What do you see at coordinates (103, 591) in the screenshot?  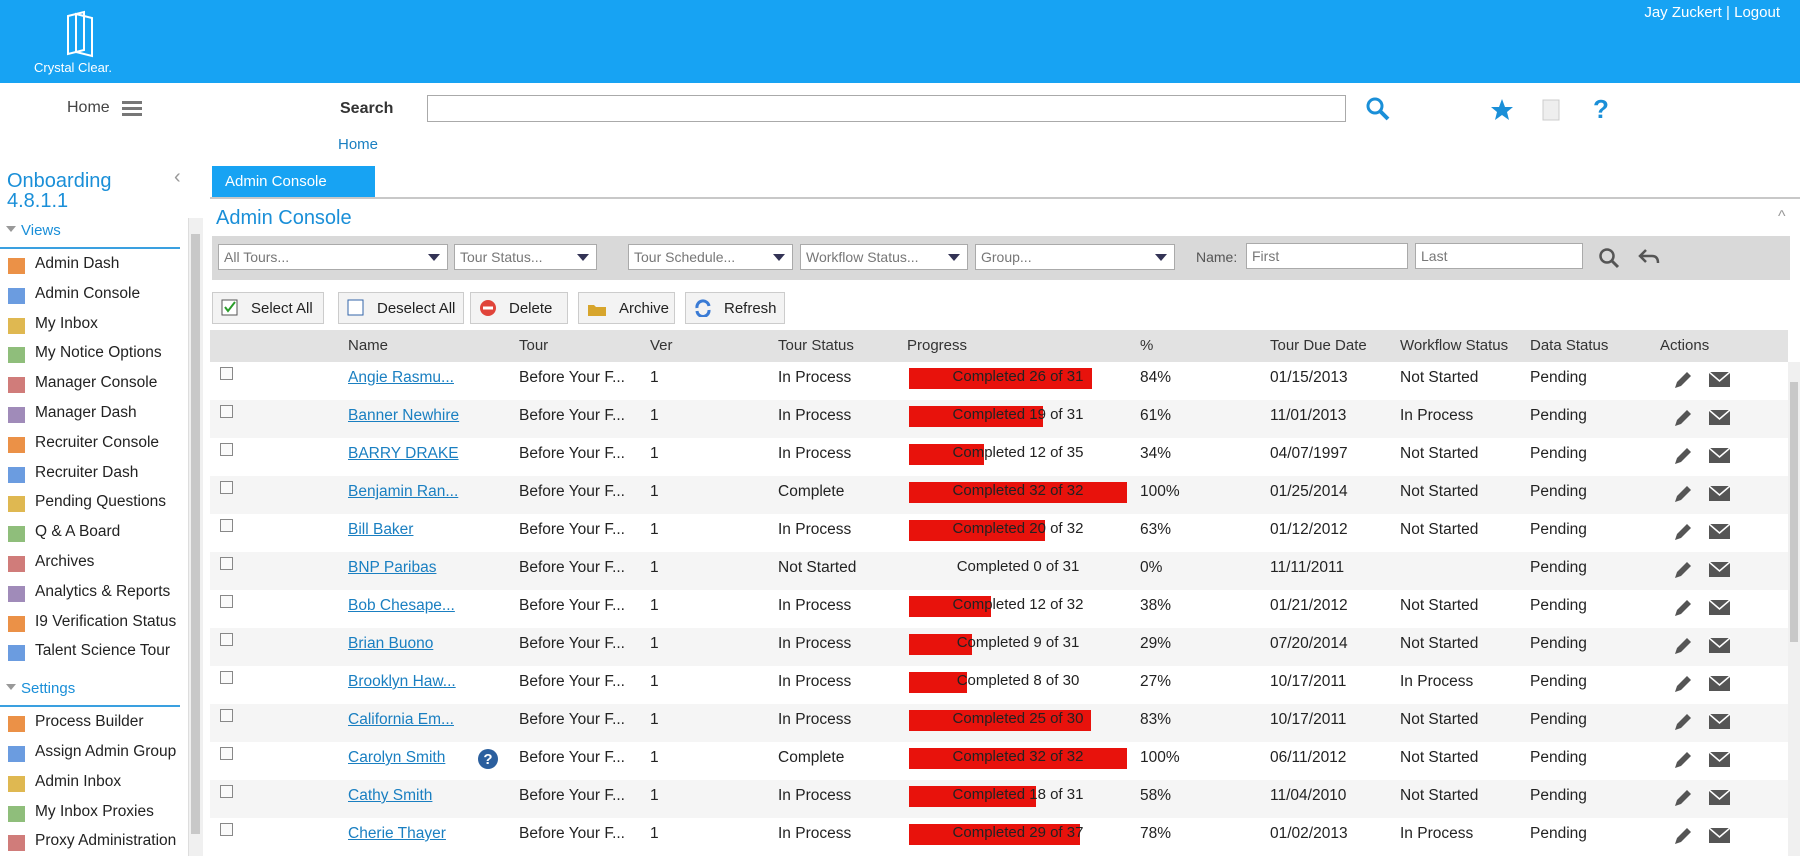 I see `nav-item: Analytics & Reports` at bounding box center [103, 591].